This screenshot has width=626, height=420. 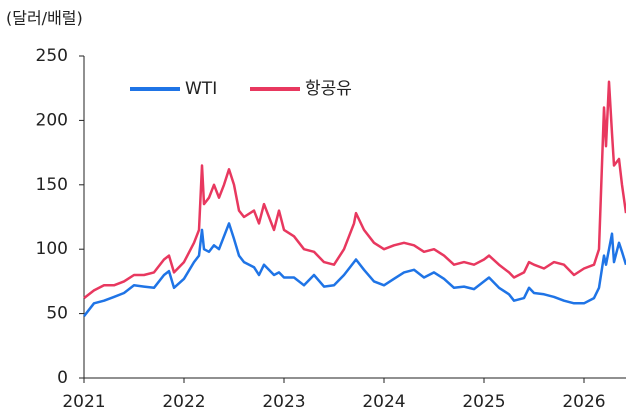 What do you see at coordinates (283, 402) in the screenshot?
I see `x-tick-label: 2023` at bounding box center [283, 402].